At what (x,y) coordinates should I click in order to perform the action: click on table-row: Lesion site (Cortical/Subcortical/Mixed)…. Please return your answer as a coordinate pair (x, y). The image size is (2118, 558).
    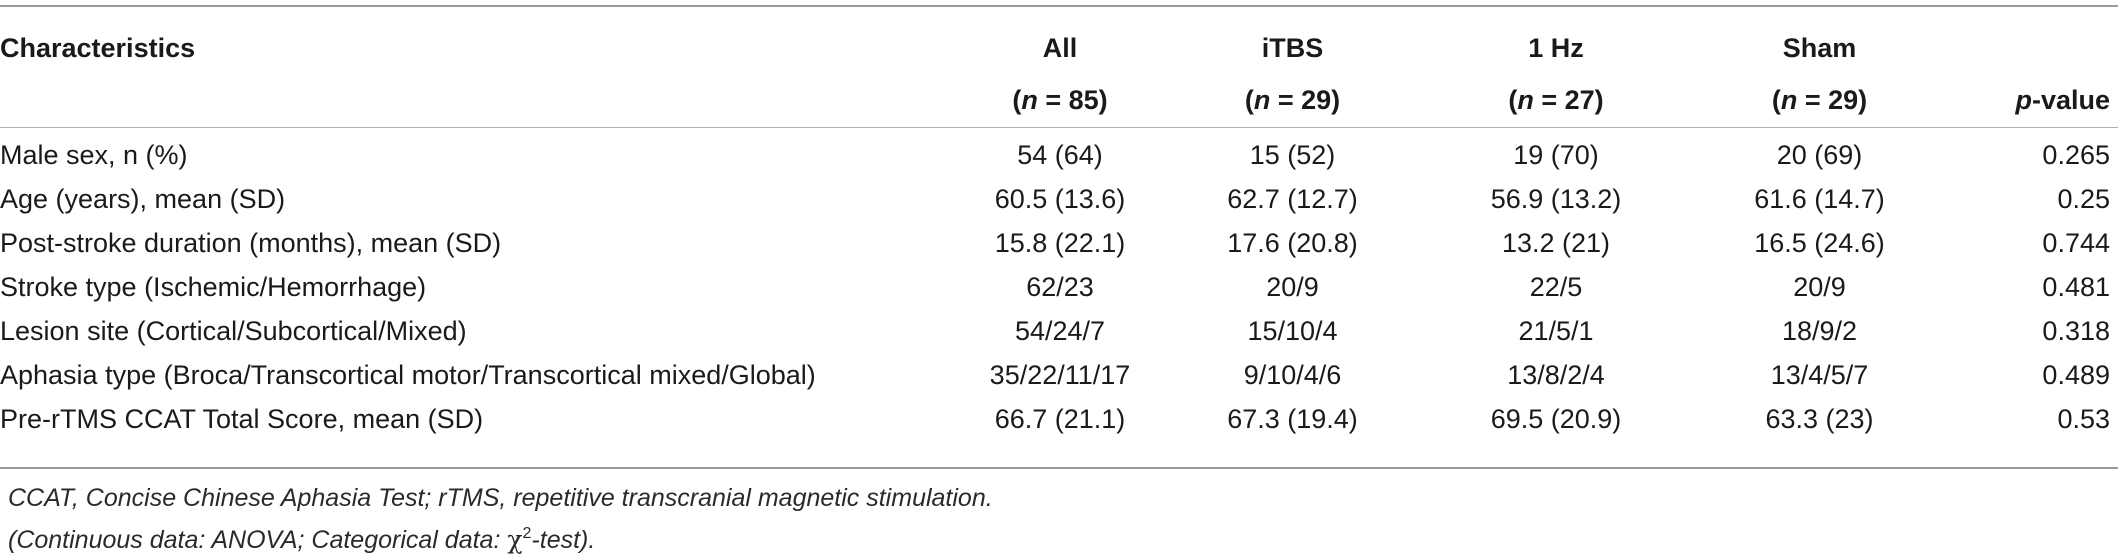
    Looking at the image, I should click on (1059, 331).